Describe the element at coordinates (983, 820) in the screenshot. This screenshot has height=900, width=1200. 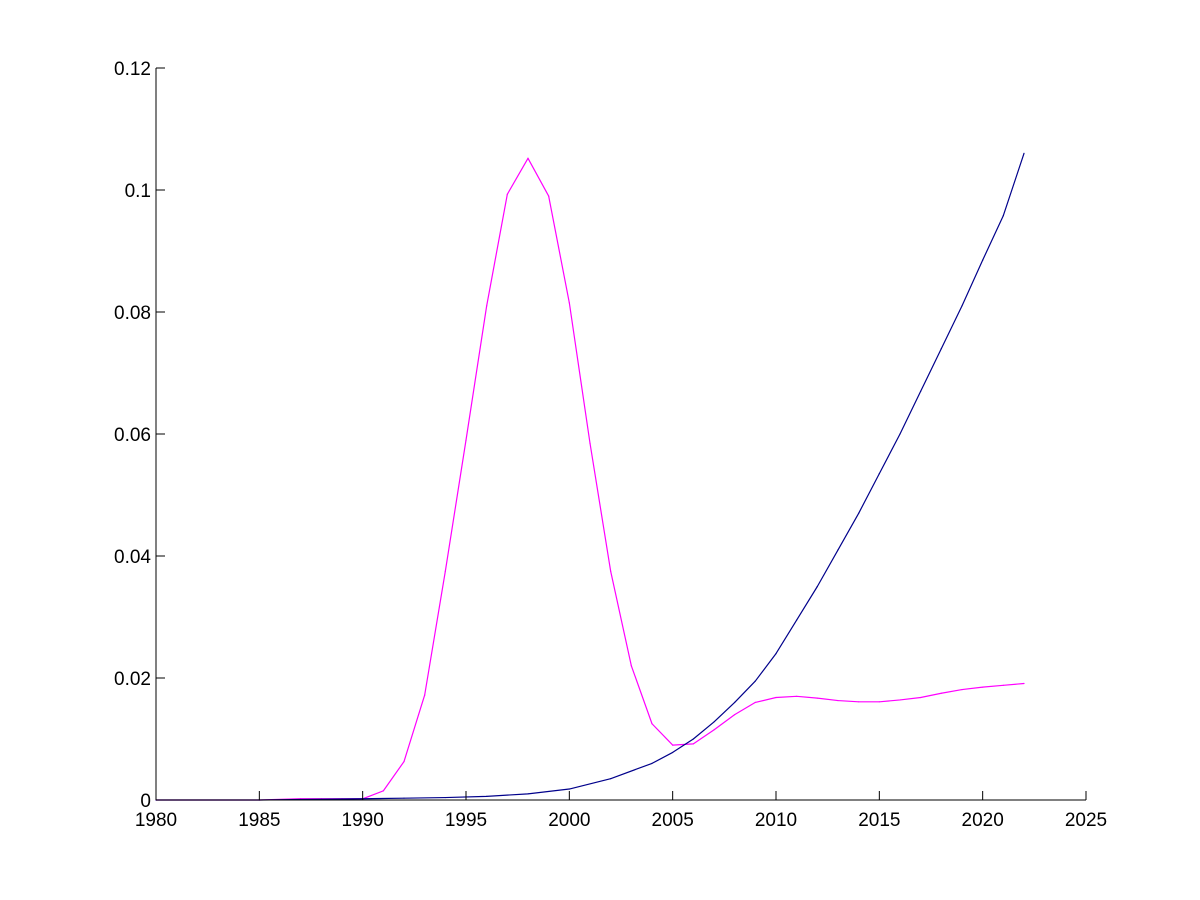
I see `x-tick-label: 2020` at that location.